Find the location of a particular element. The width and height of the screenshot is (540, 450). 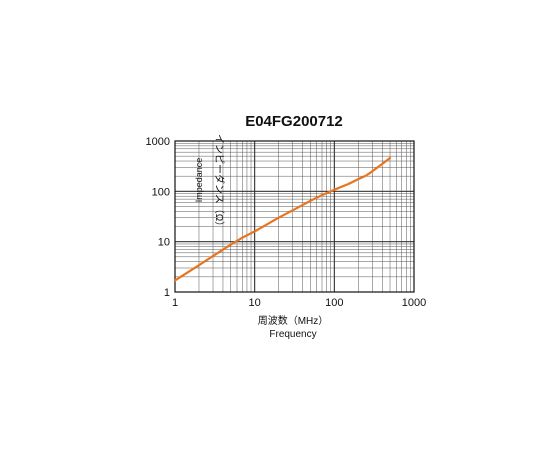

y-tick-label: 1 is located at coordinates (167, 293).